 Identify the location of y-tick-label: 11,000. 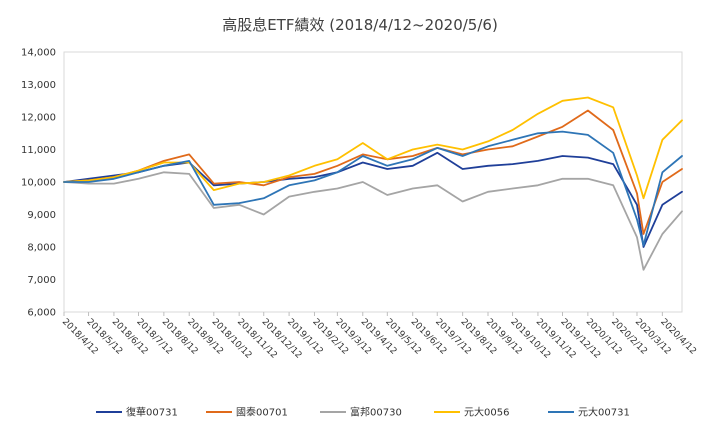
(38, 150).